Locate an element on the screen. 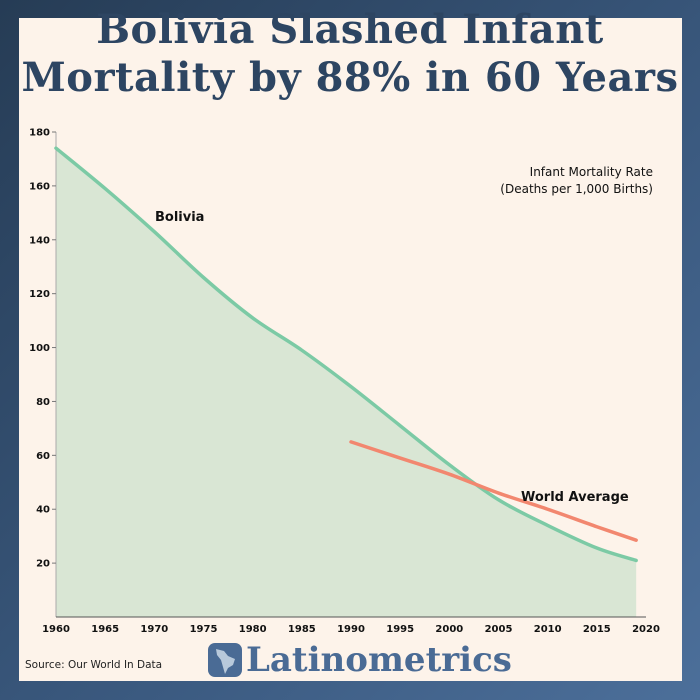 The image size is (700, 700). title-line-1: Bolivia Slashed Infant is located at coordinates (350, 29).